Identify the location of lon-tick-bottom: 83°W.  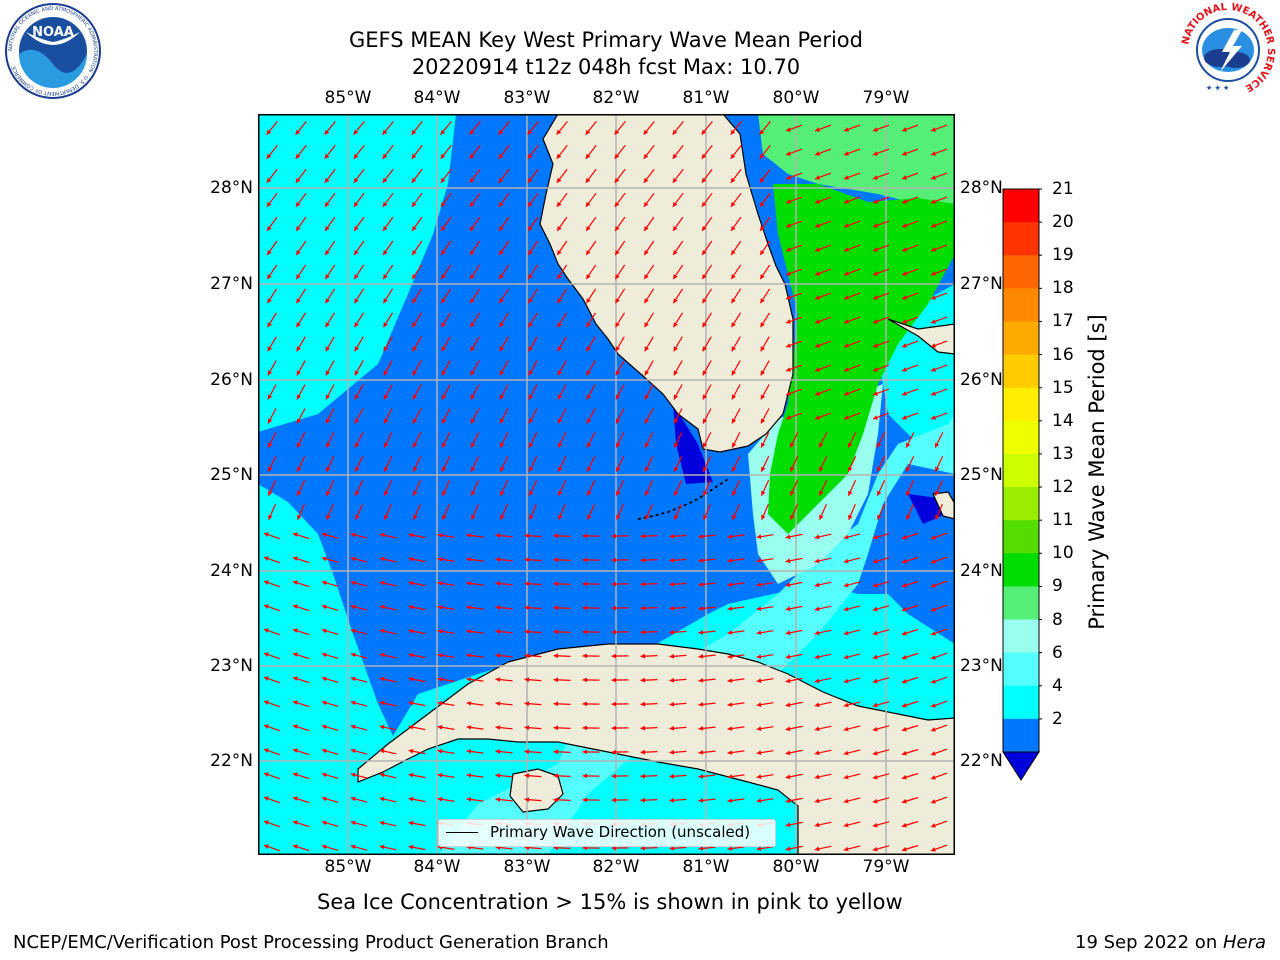
(527, 867).